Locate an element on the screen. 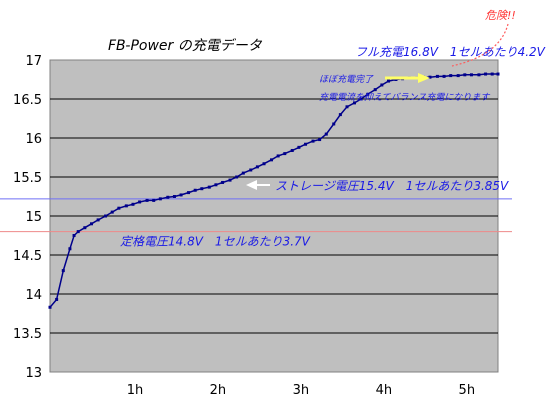 The image size is (556, 412). reference-line-label: ストレージ電圧15.4V 1セルあたり3.85V is located at coordinates (392, 186).